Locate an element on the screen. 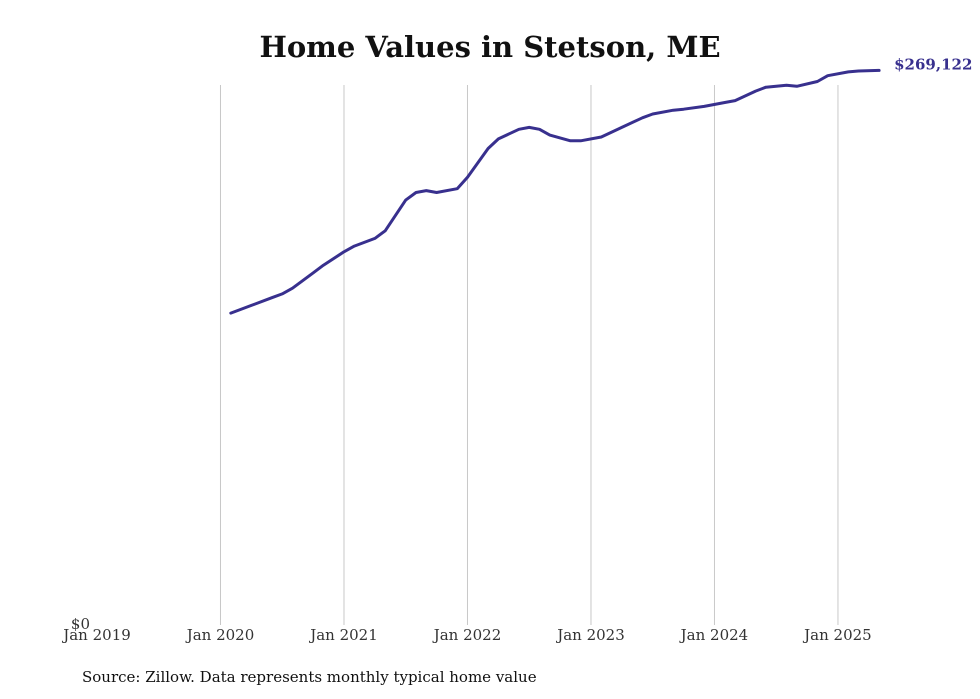 The height and width of the screenshot is (699, 980). chart-title: Home Values in Stetson, ME is located at coordinates (490, 47).